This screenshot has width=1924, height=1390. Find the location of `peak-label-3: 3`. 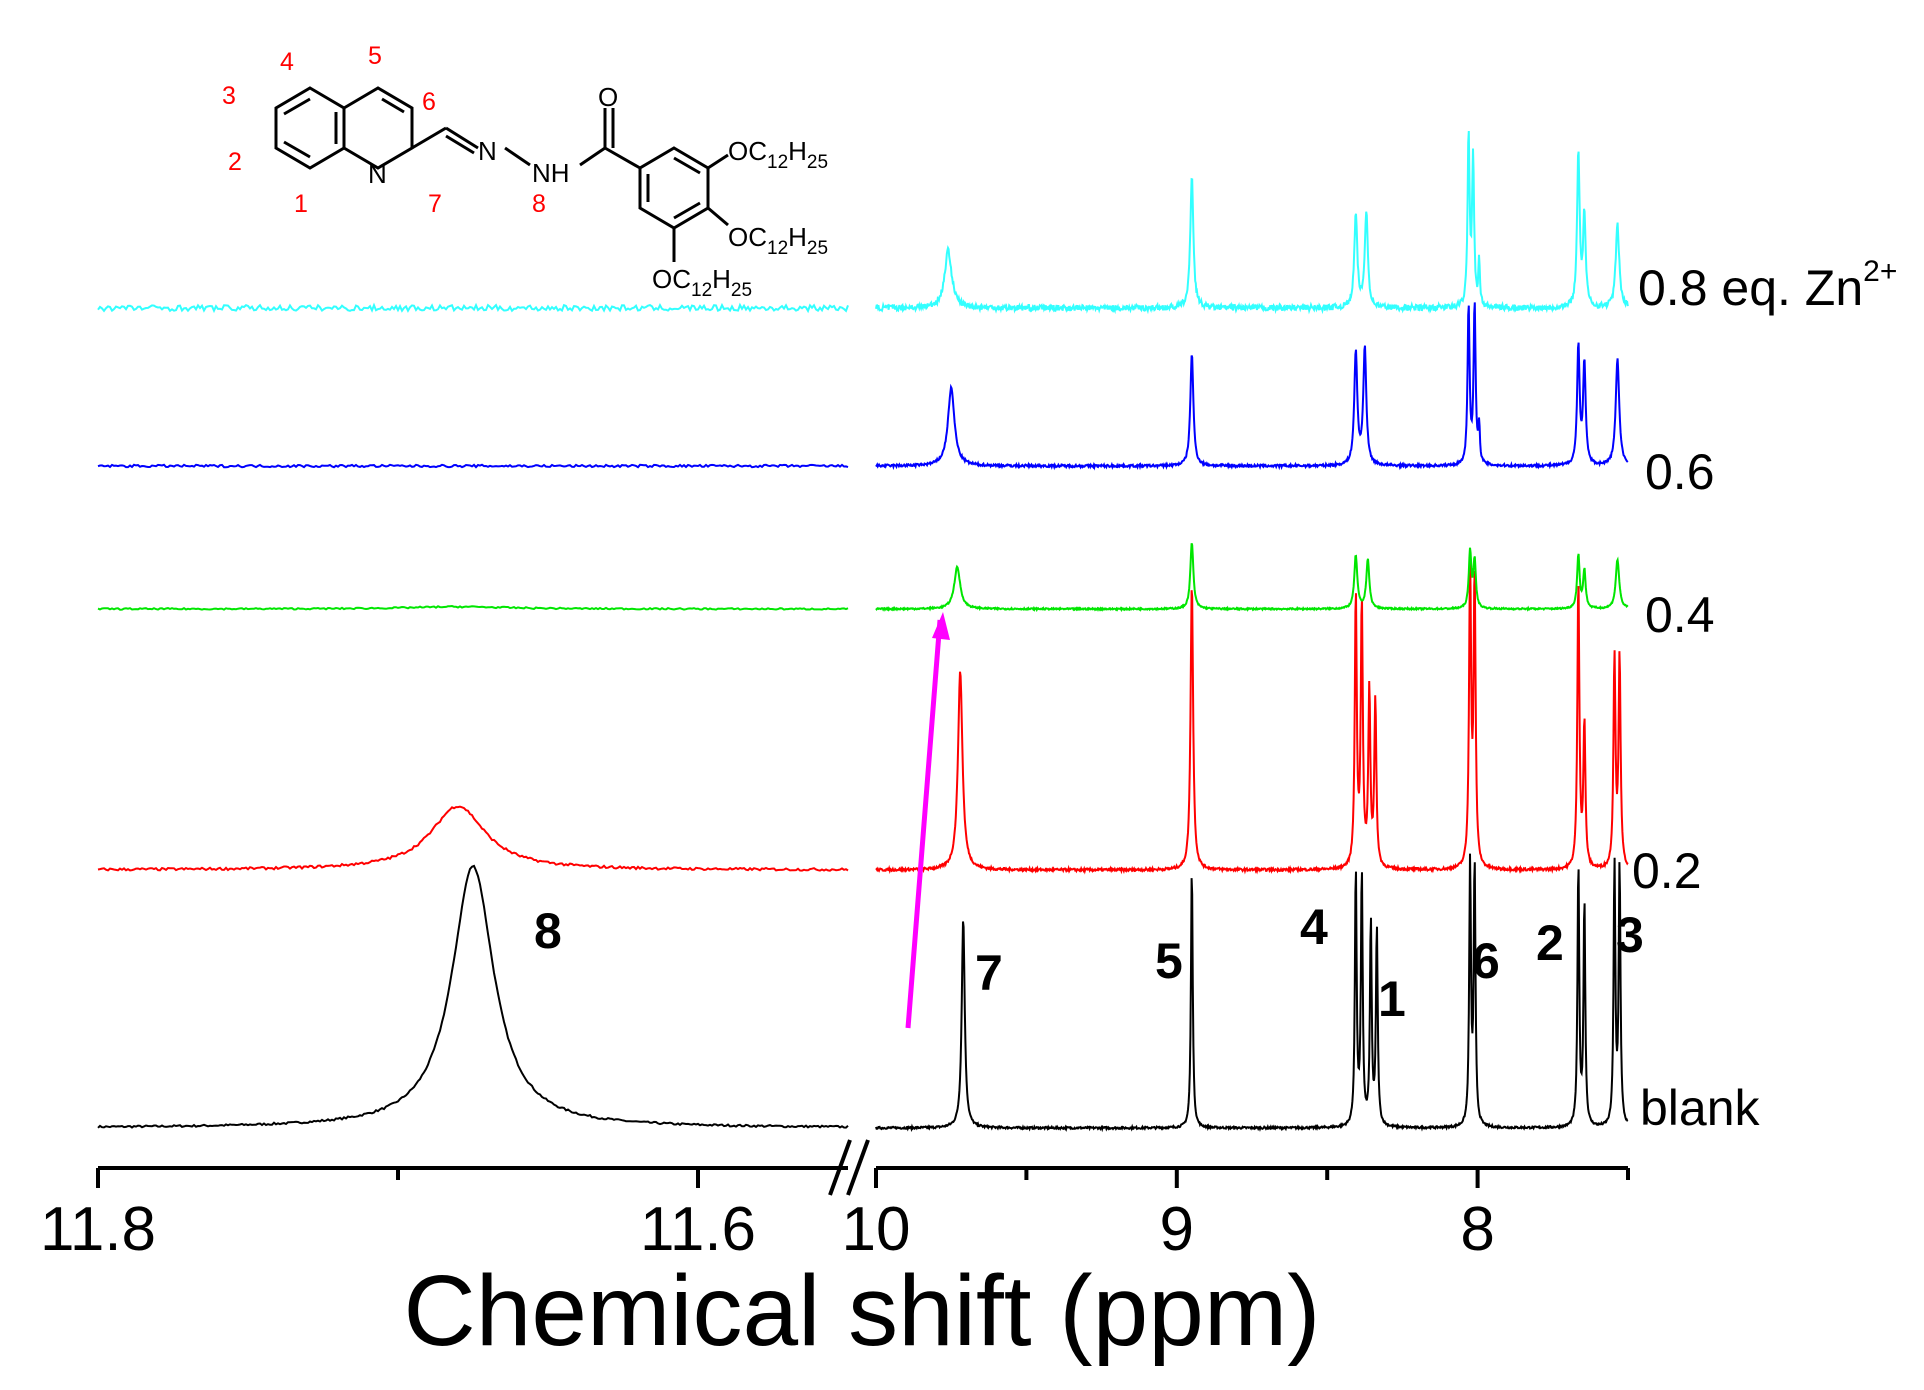

peak-label-3: 3 is located at coordinates (1630, 935).